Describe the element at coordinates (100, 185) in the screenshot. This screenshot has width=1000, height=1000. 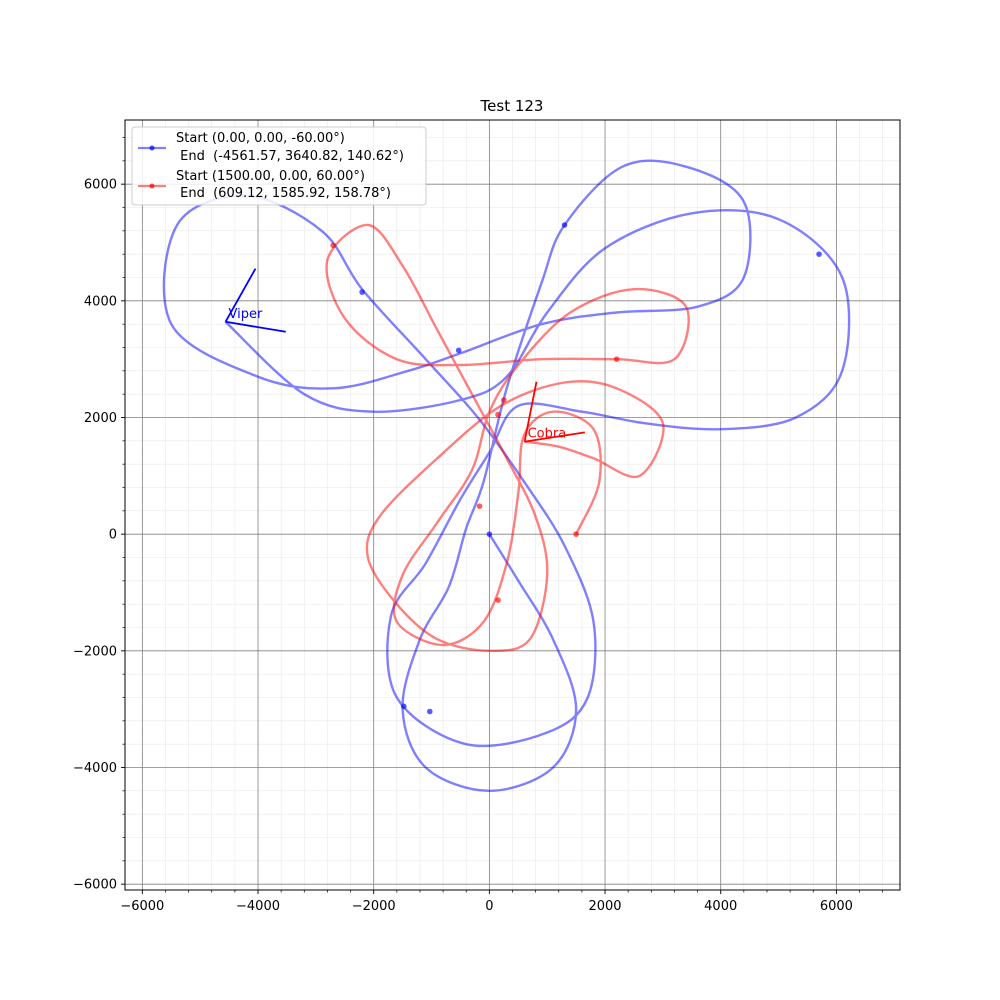
I see `y-tick-label: 6000` at that location.